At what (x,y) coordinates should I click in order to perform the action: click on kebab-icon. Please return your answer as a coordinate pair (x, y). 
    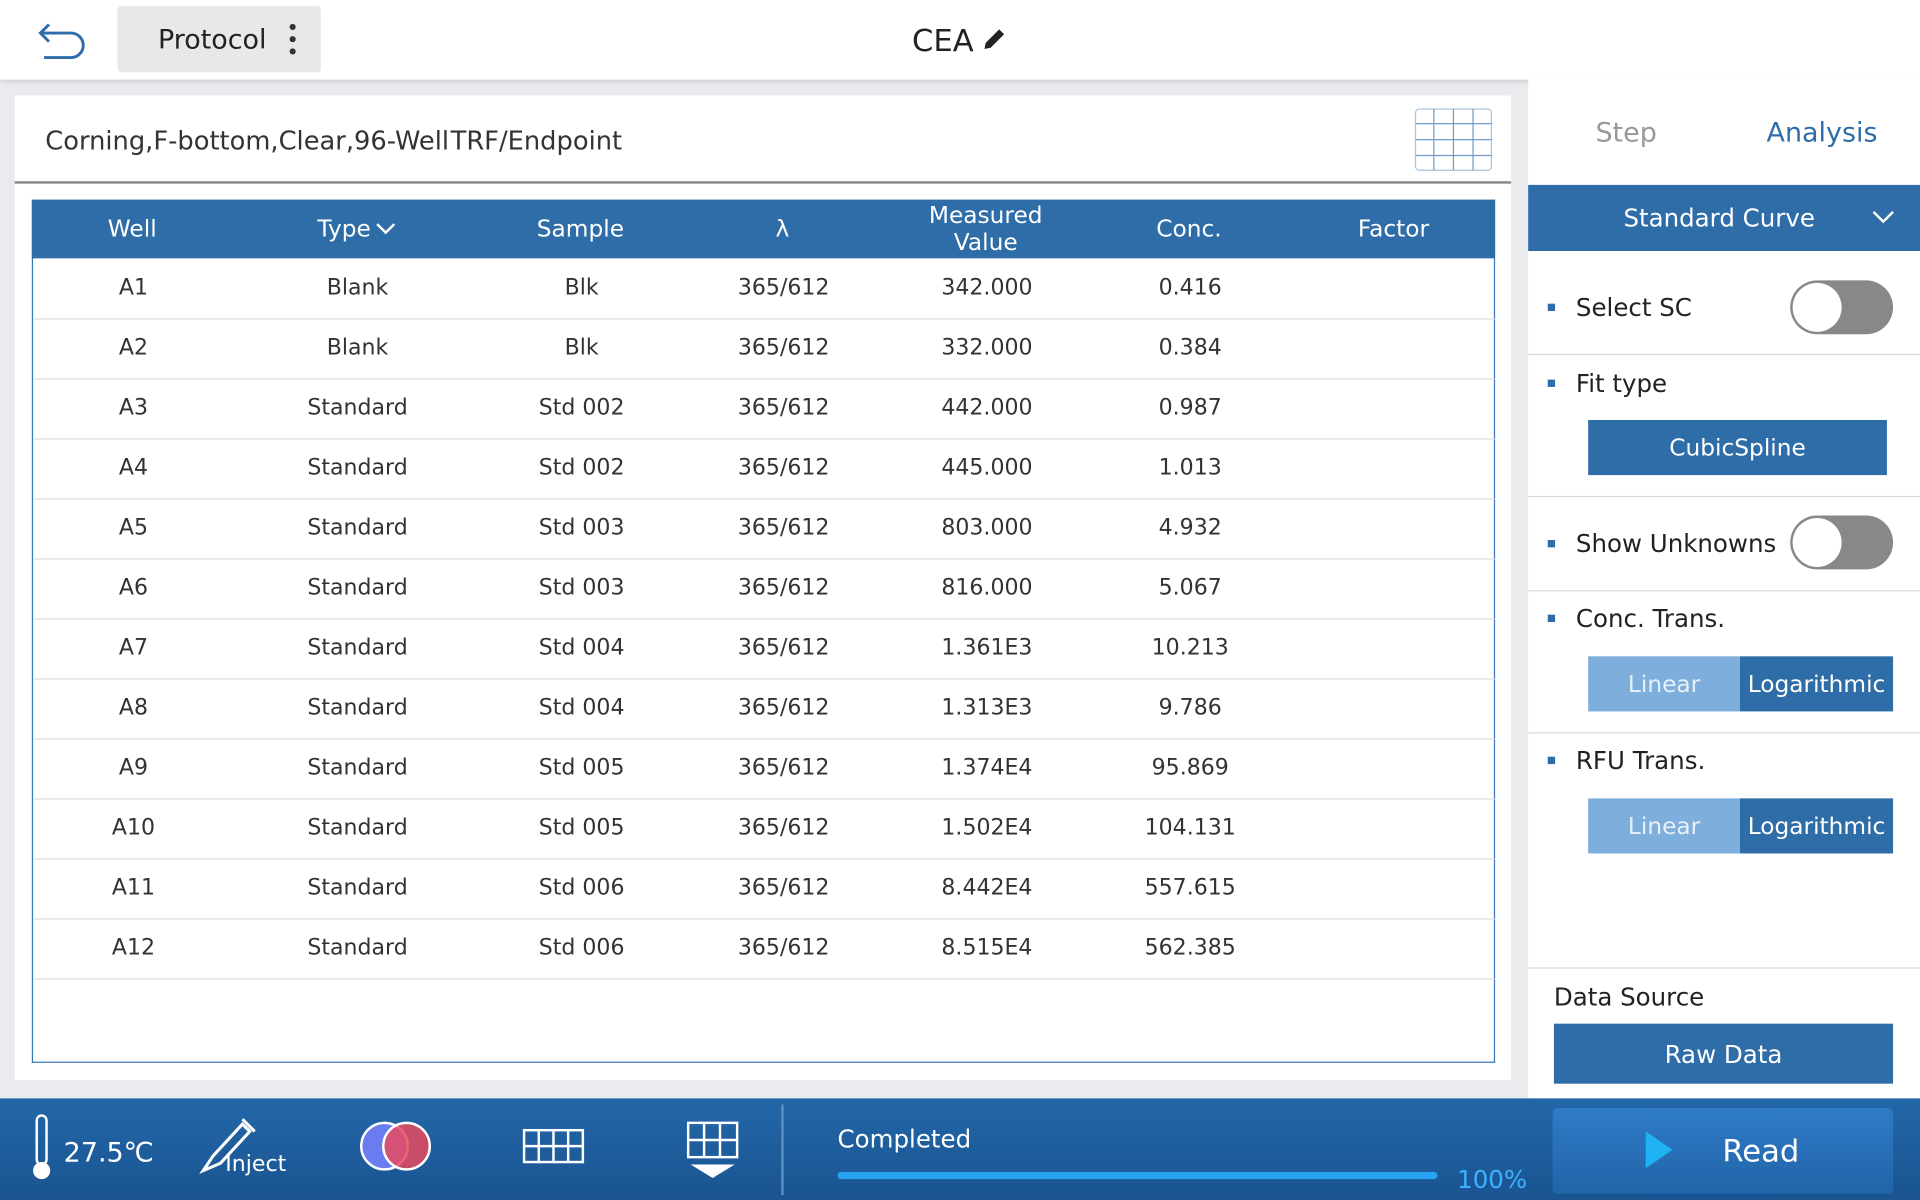
    Looking at the image, I should click on (293, 40).